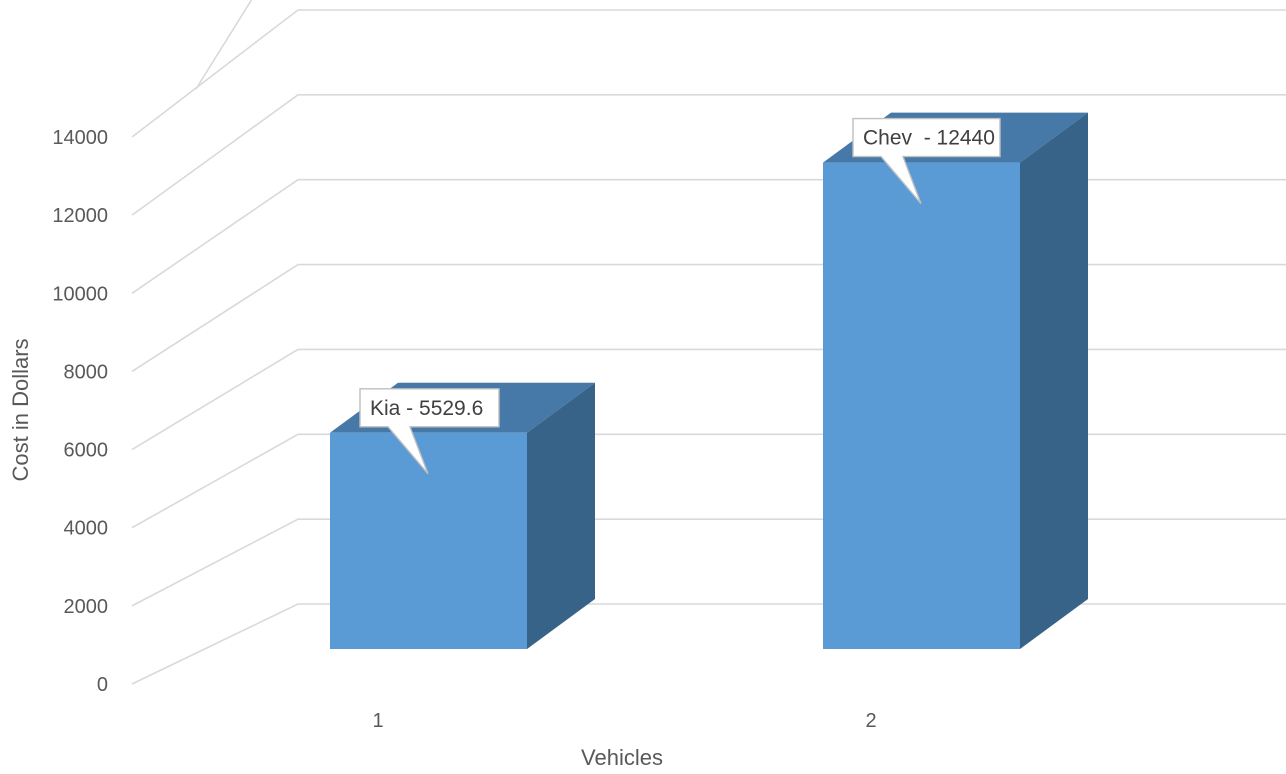 Image resolution: width=1286 pixels, height=774 pixels. Describe the element at coordinates (622, 757) in the screenshot. I see `x-axis-title: Vehicles` at that location.